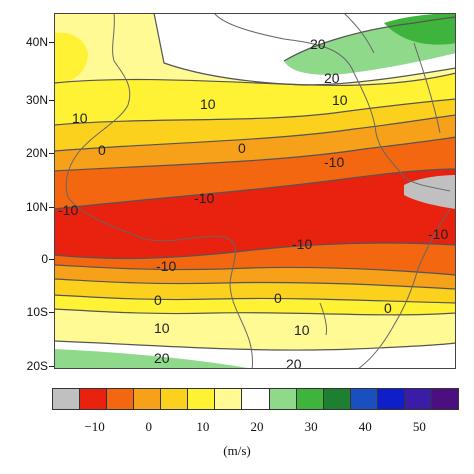  Describe the element at coordinates (71, 58) in the screenshot. I see `fill-band-nw-low` at that location.